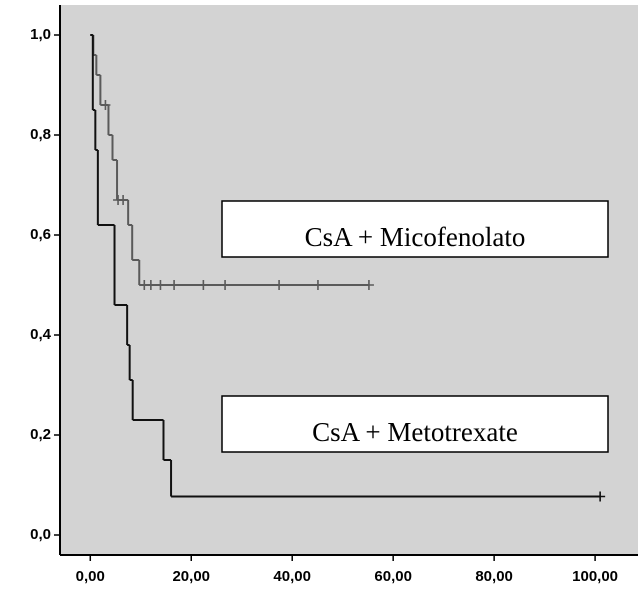 The image size is (638, 604). I want to click on x-tick-label: 20,00, so click(191, 576).